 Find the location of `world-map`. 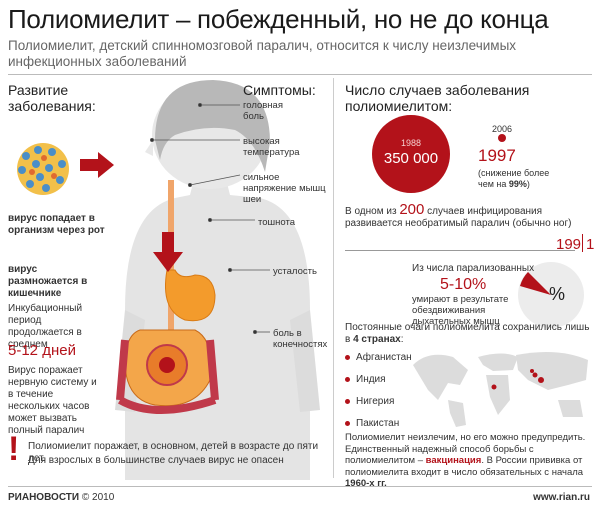

world-map is located at coordinates (500, 389).